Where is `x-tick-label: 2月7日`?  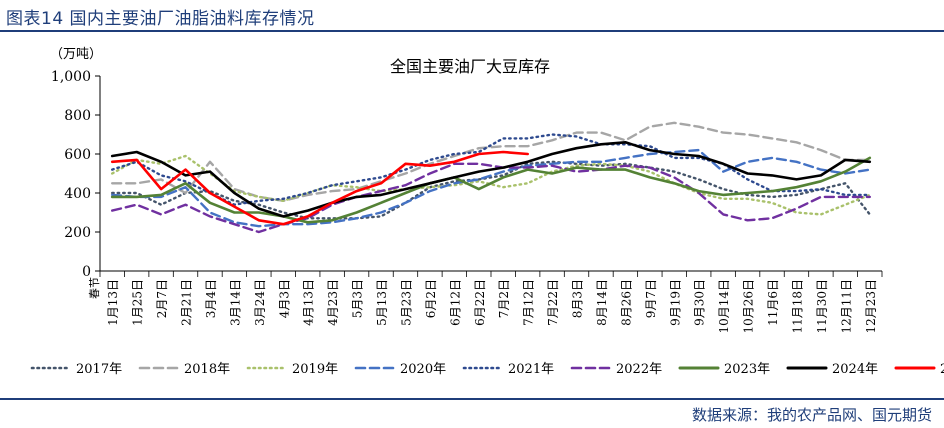 x-tick-label: 2月7日 is located at coordinates (162, 298).